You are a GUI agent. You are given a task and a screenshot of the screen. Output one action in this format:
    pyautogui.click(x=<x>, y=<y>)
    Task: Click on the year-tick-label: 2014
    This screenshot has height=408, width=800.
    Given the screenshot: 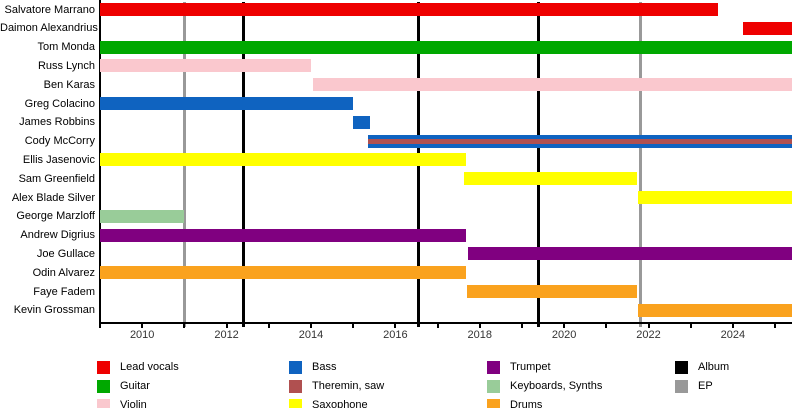 What is the action you would take?
    pyautogui.click(x=311, y=335)
    